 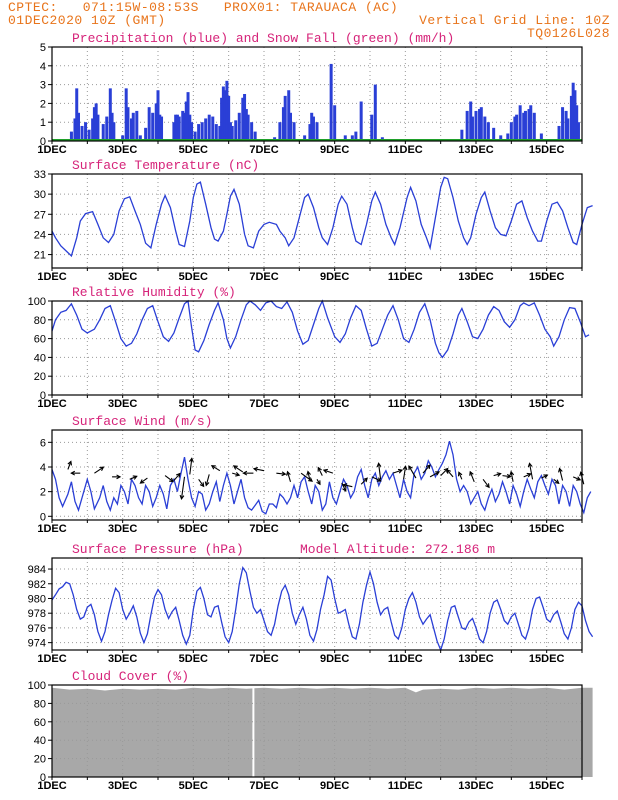 What do you see at coordinates (40, 704) in the screenshot?
I see `y-tick-label: 80` at bounding box center [40, 704].